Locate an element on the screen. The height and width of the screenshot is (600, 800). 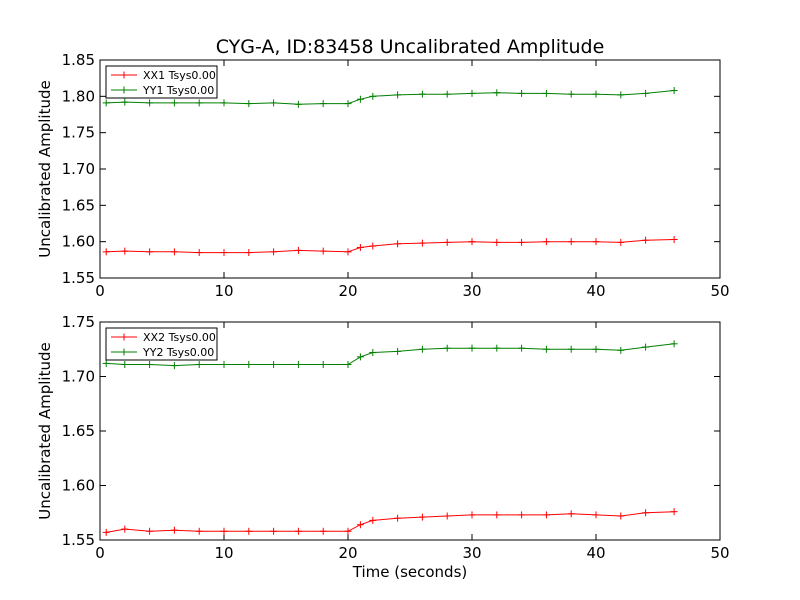
plot-top-legend: XX1 Tsys0.00 YY1 Tsys0.00 is located at coordinates (161, 82).